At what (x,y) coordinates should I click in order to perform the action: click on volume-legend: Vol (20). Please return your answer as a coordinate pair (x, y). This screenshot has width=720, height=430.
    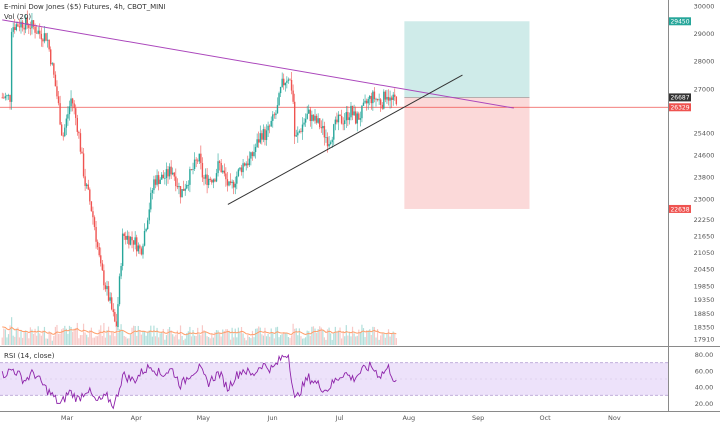
    Looking at the image, I should click on (18, 17).